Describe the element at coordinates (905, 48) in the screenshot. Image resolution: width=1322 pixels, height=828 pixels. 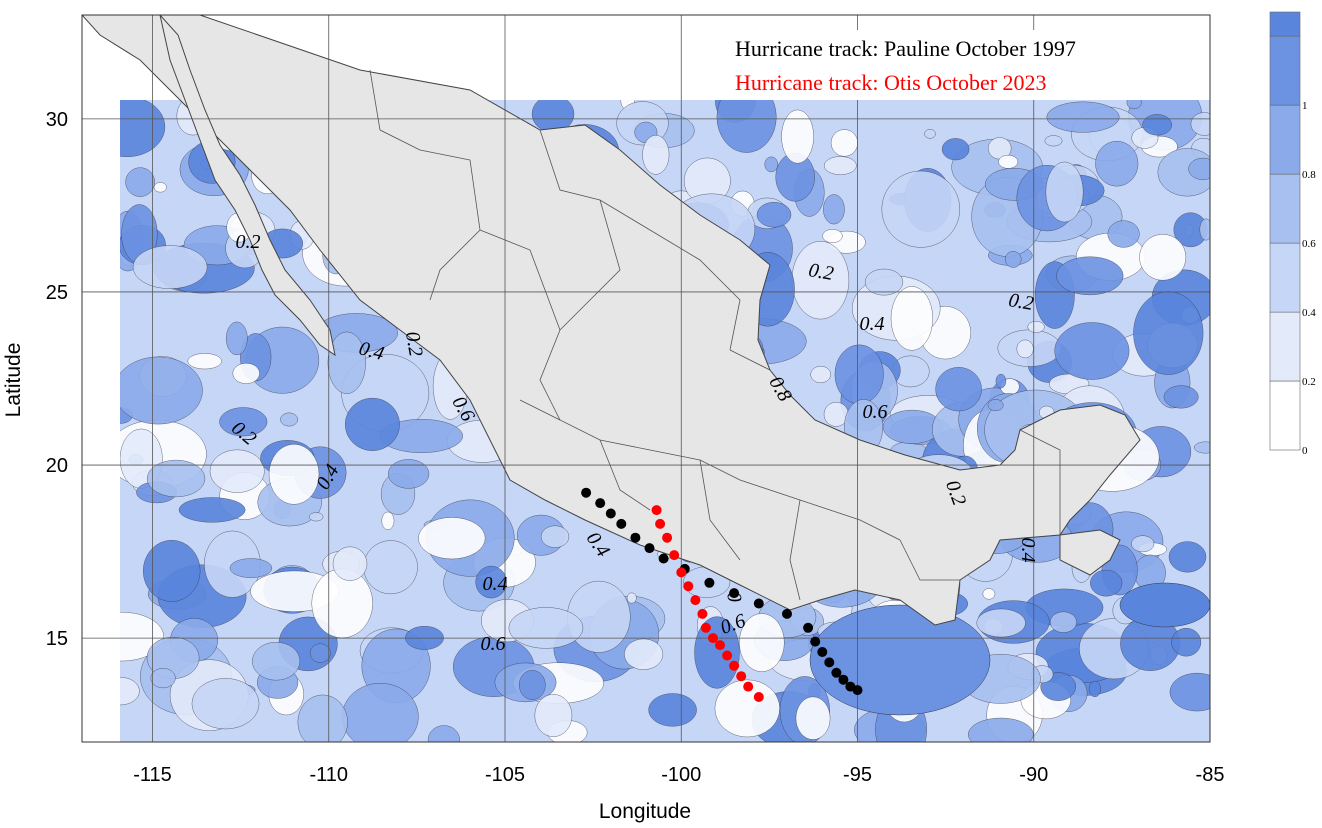
I see `legend-pauline: Hurricane track: Pauline October 1997` at that location.